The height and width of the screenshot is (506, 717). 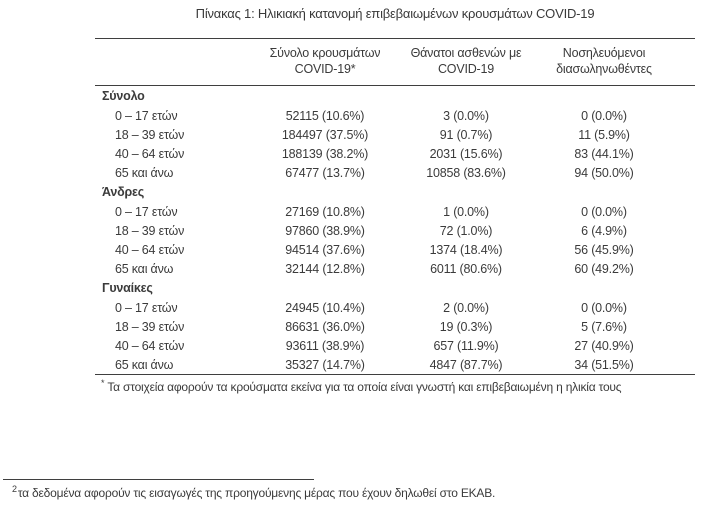 I want to click on value-cell-deaths: 10858 (83.6%), so click(x=466, y=172).